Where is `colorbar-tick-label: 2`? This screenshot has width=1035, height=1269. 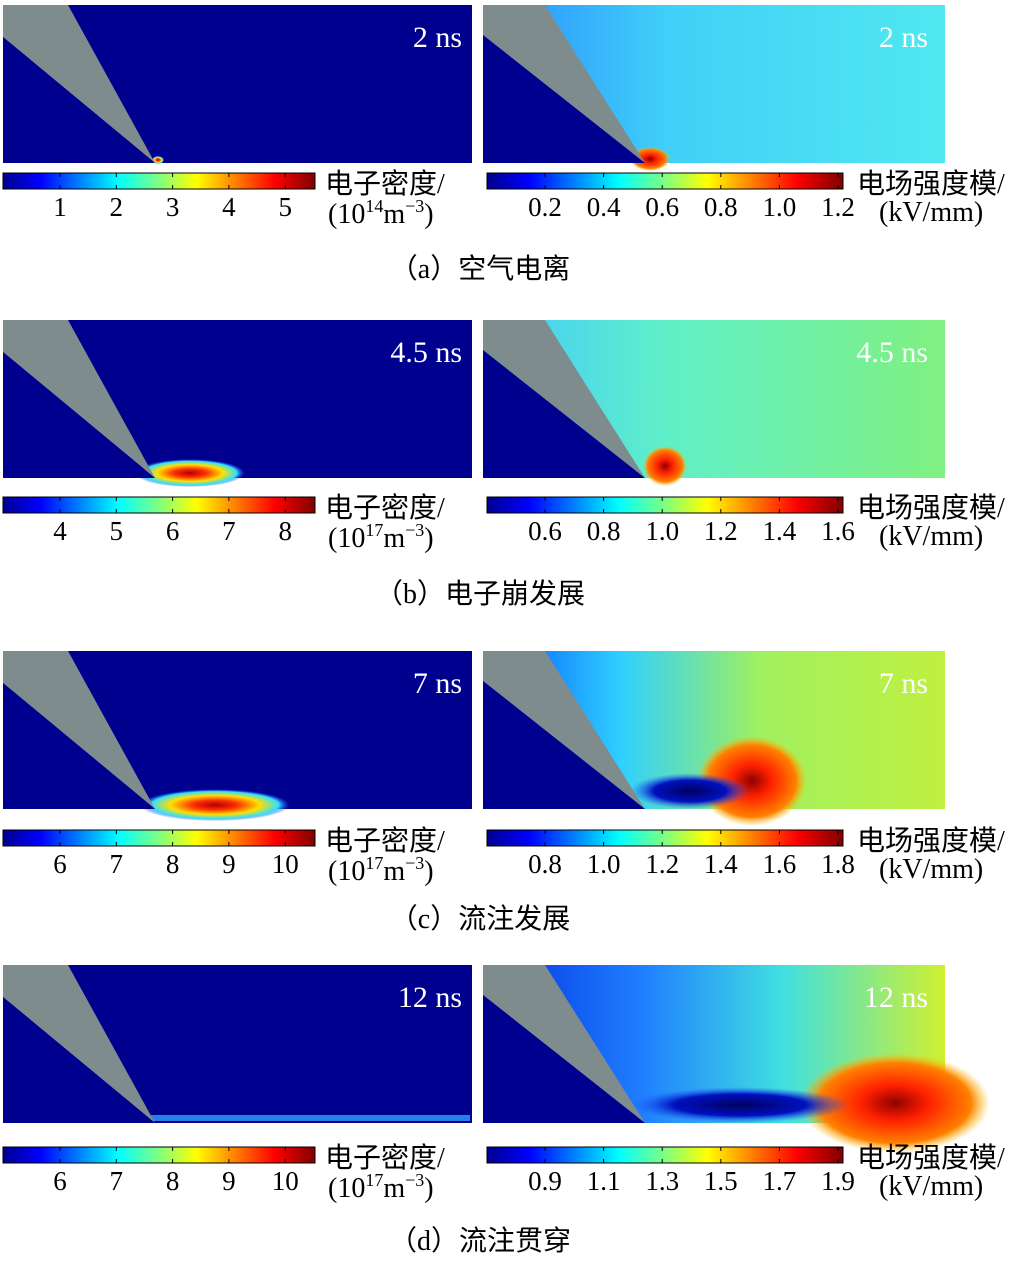
colorbar-tick-label: 2 is located at coordinates (117, 207).